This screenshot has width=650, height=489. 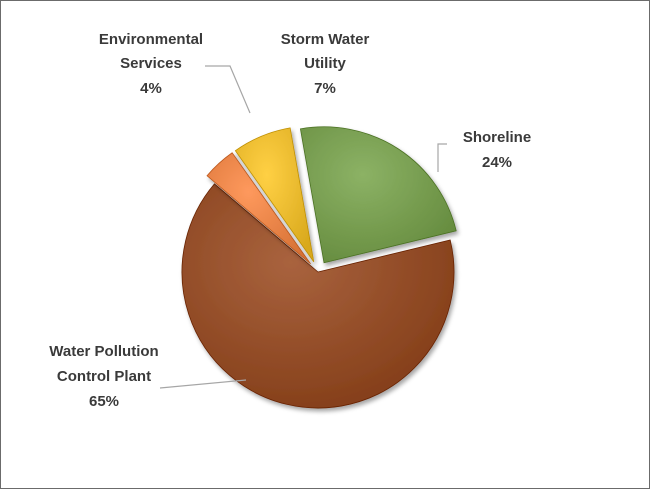 What do you see at coordinates (378, 195) in the screenshot?
I see `pie-slice-shoreline` at bounding box center [378, 195].